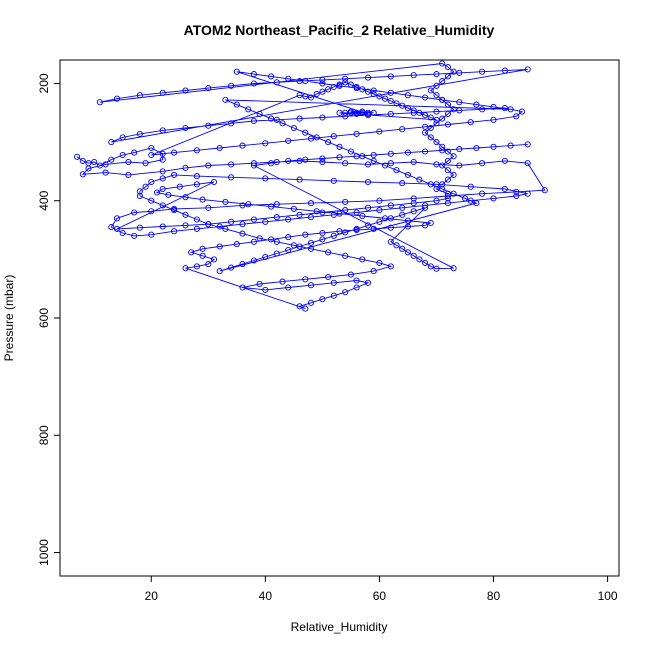 Image resolution: width=650 pixels, height=650 pixels. What do you see at coordinates (44, 318) in the screenshot?
I see `y-tick-label: 600` at bounding box center [44, 318].